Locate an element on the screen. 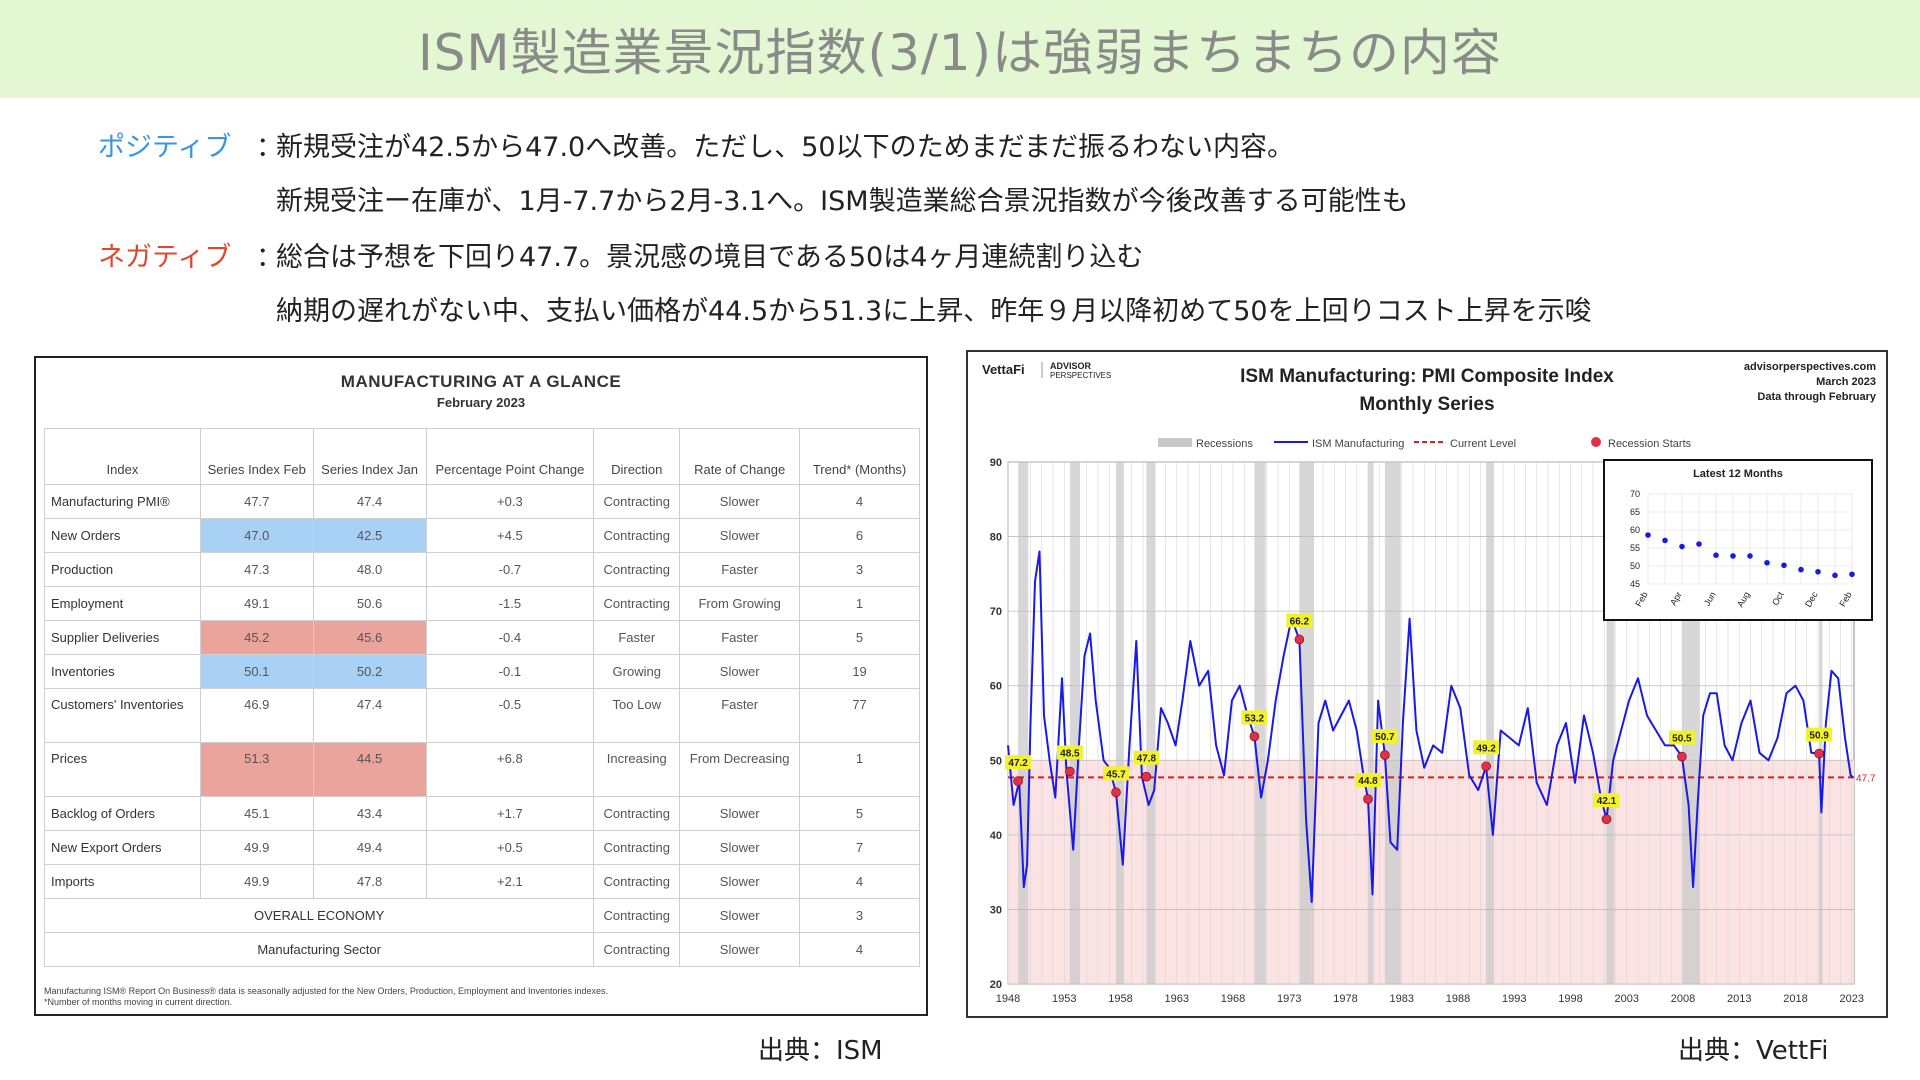 This screenshot has width=1920, height=1080. x-tick-label: 1988 is located at coordinates (1458, 999).